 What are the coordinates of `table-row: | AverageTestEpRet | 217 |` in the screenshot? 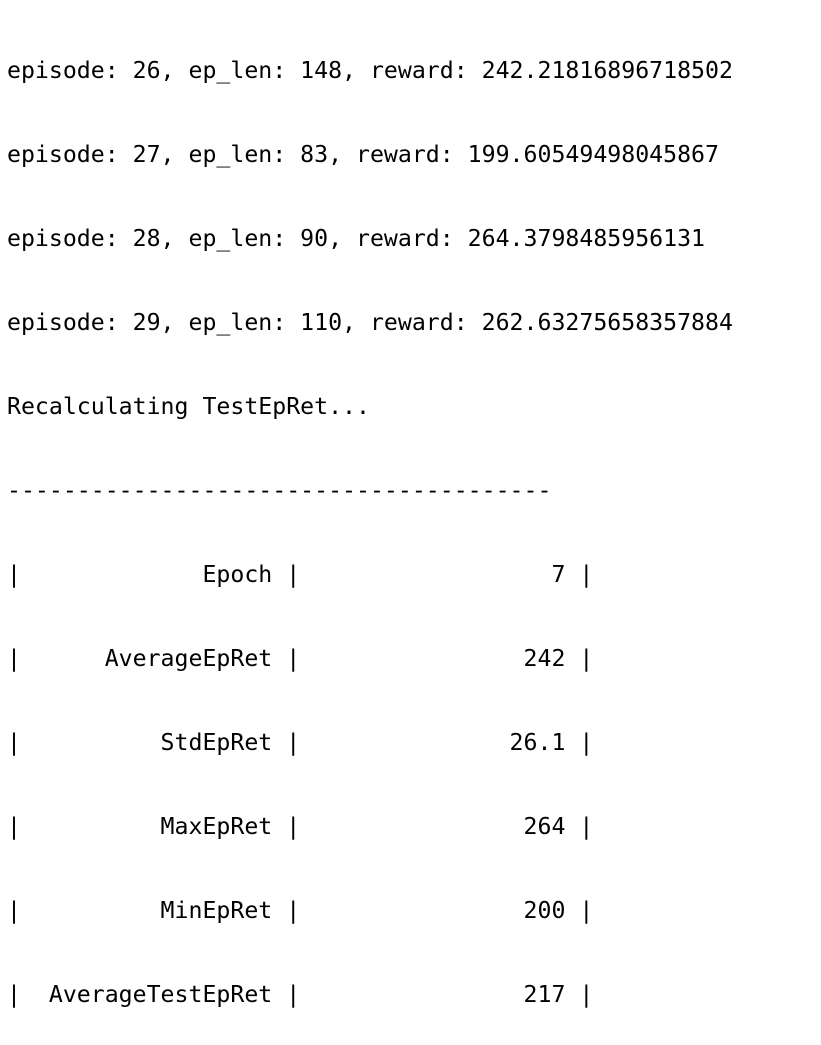 It's located at (300, 994).